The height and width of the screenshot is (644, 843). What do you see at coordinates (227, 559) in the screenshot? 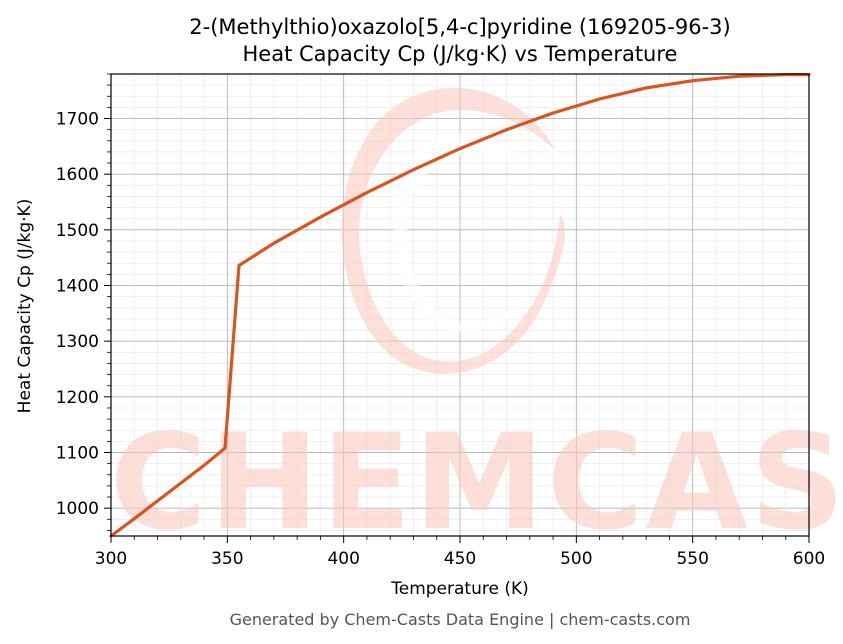
I see `x-tick-label: 350` at bounding box center [227, 559].